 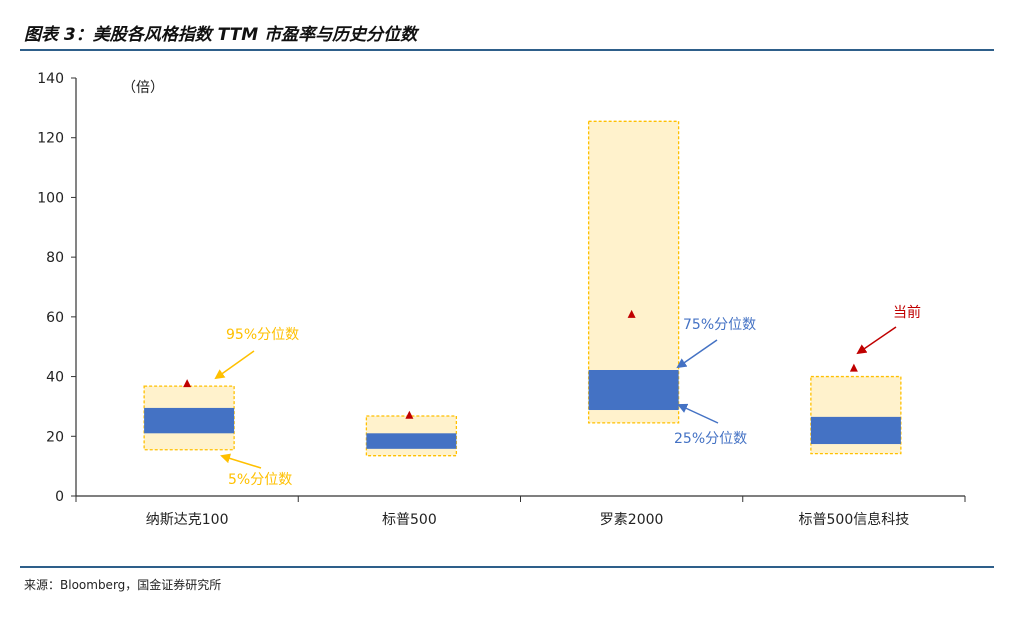 I want to click on y-tick-label: 140, so click(x=50, y=79).